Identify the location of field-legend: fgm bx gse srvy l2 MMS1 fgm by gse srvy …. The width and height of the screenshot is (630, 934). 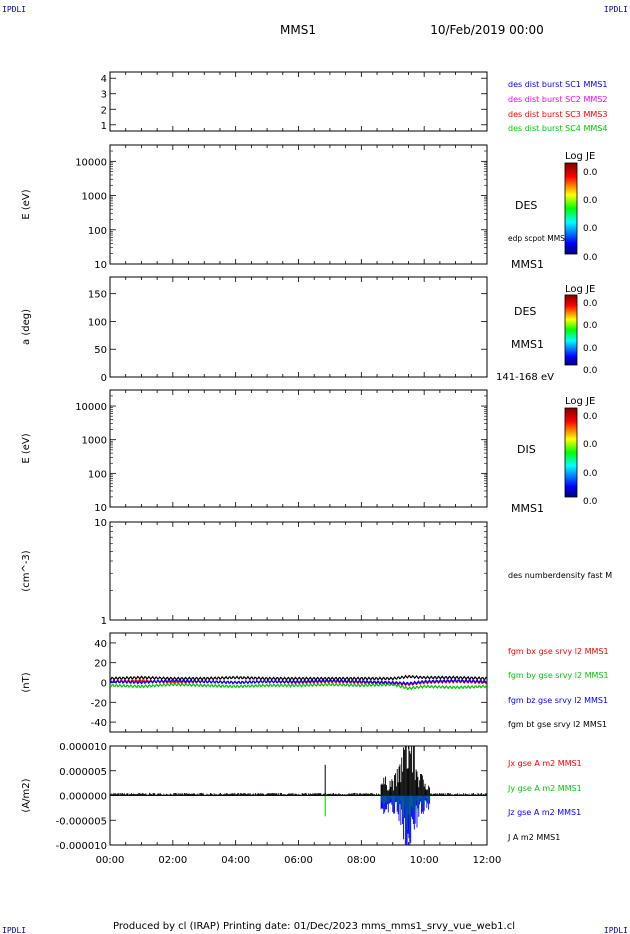
(558, 688).